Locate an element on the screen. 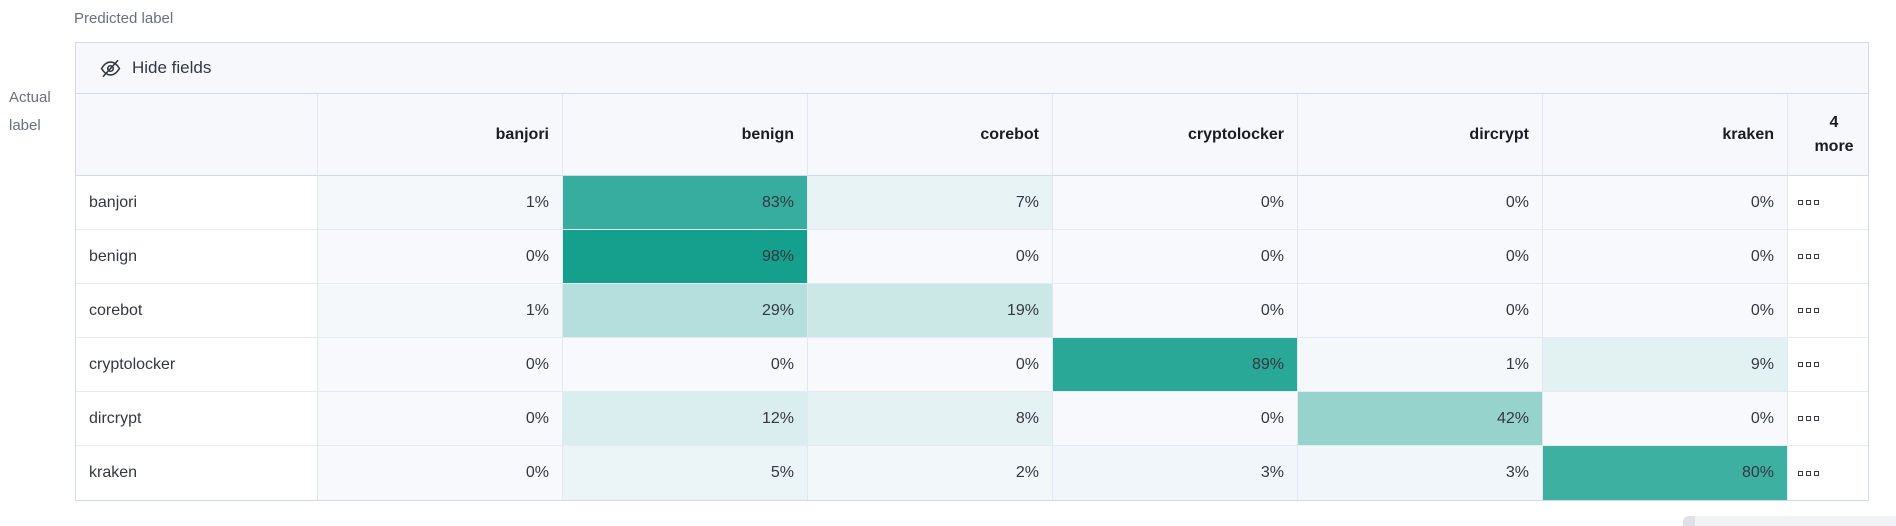 Image resolution: width=1896 pixels, height=526 pixels. eye-slash-icon is located at coordinates (110, 68).